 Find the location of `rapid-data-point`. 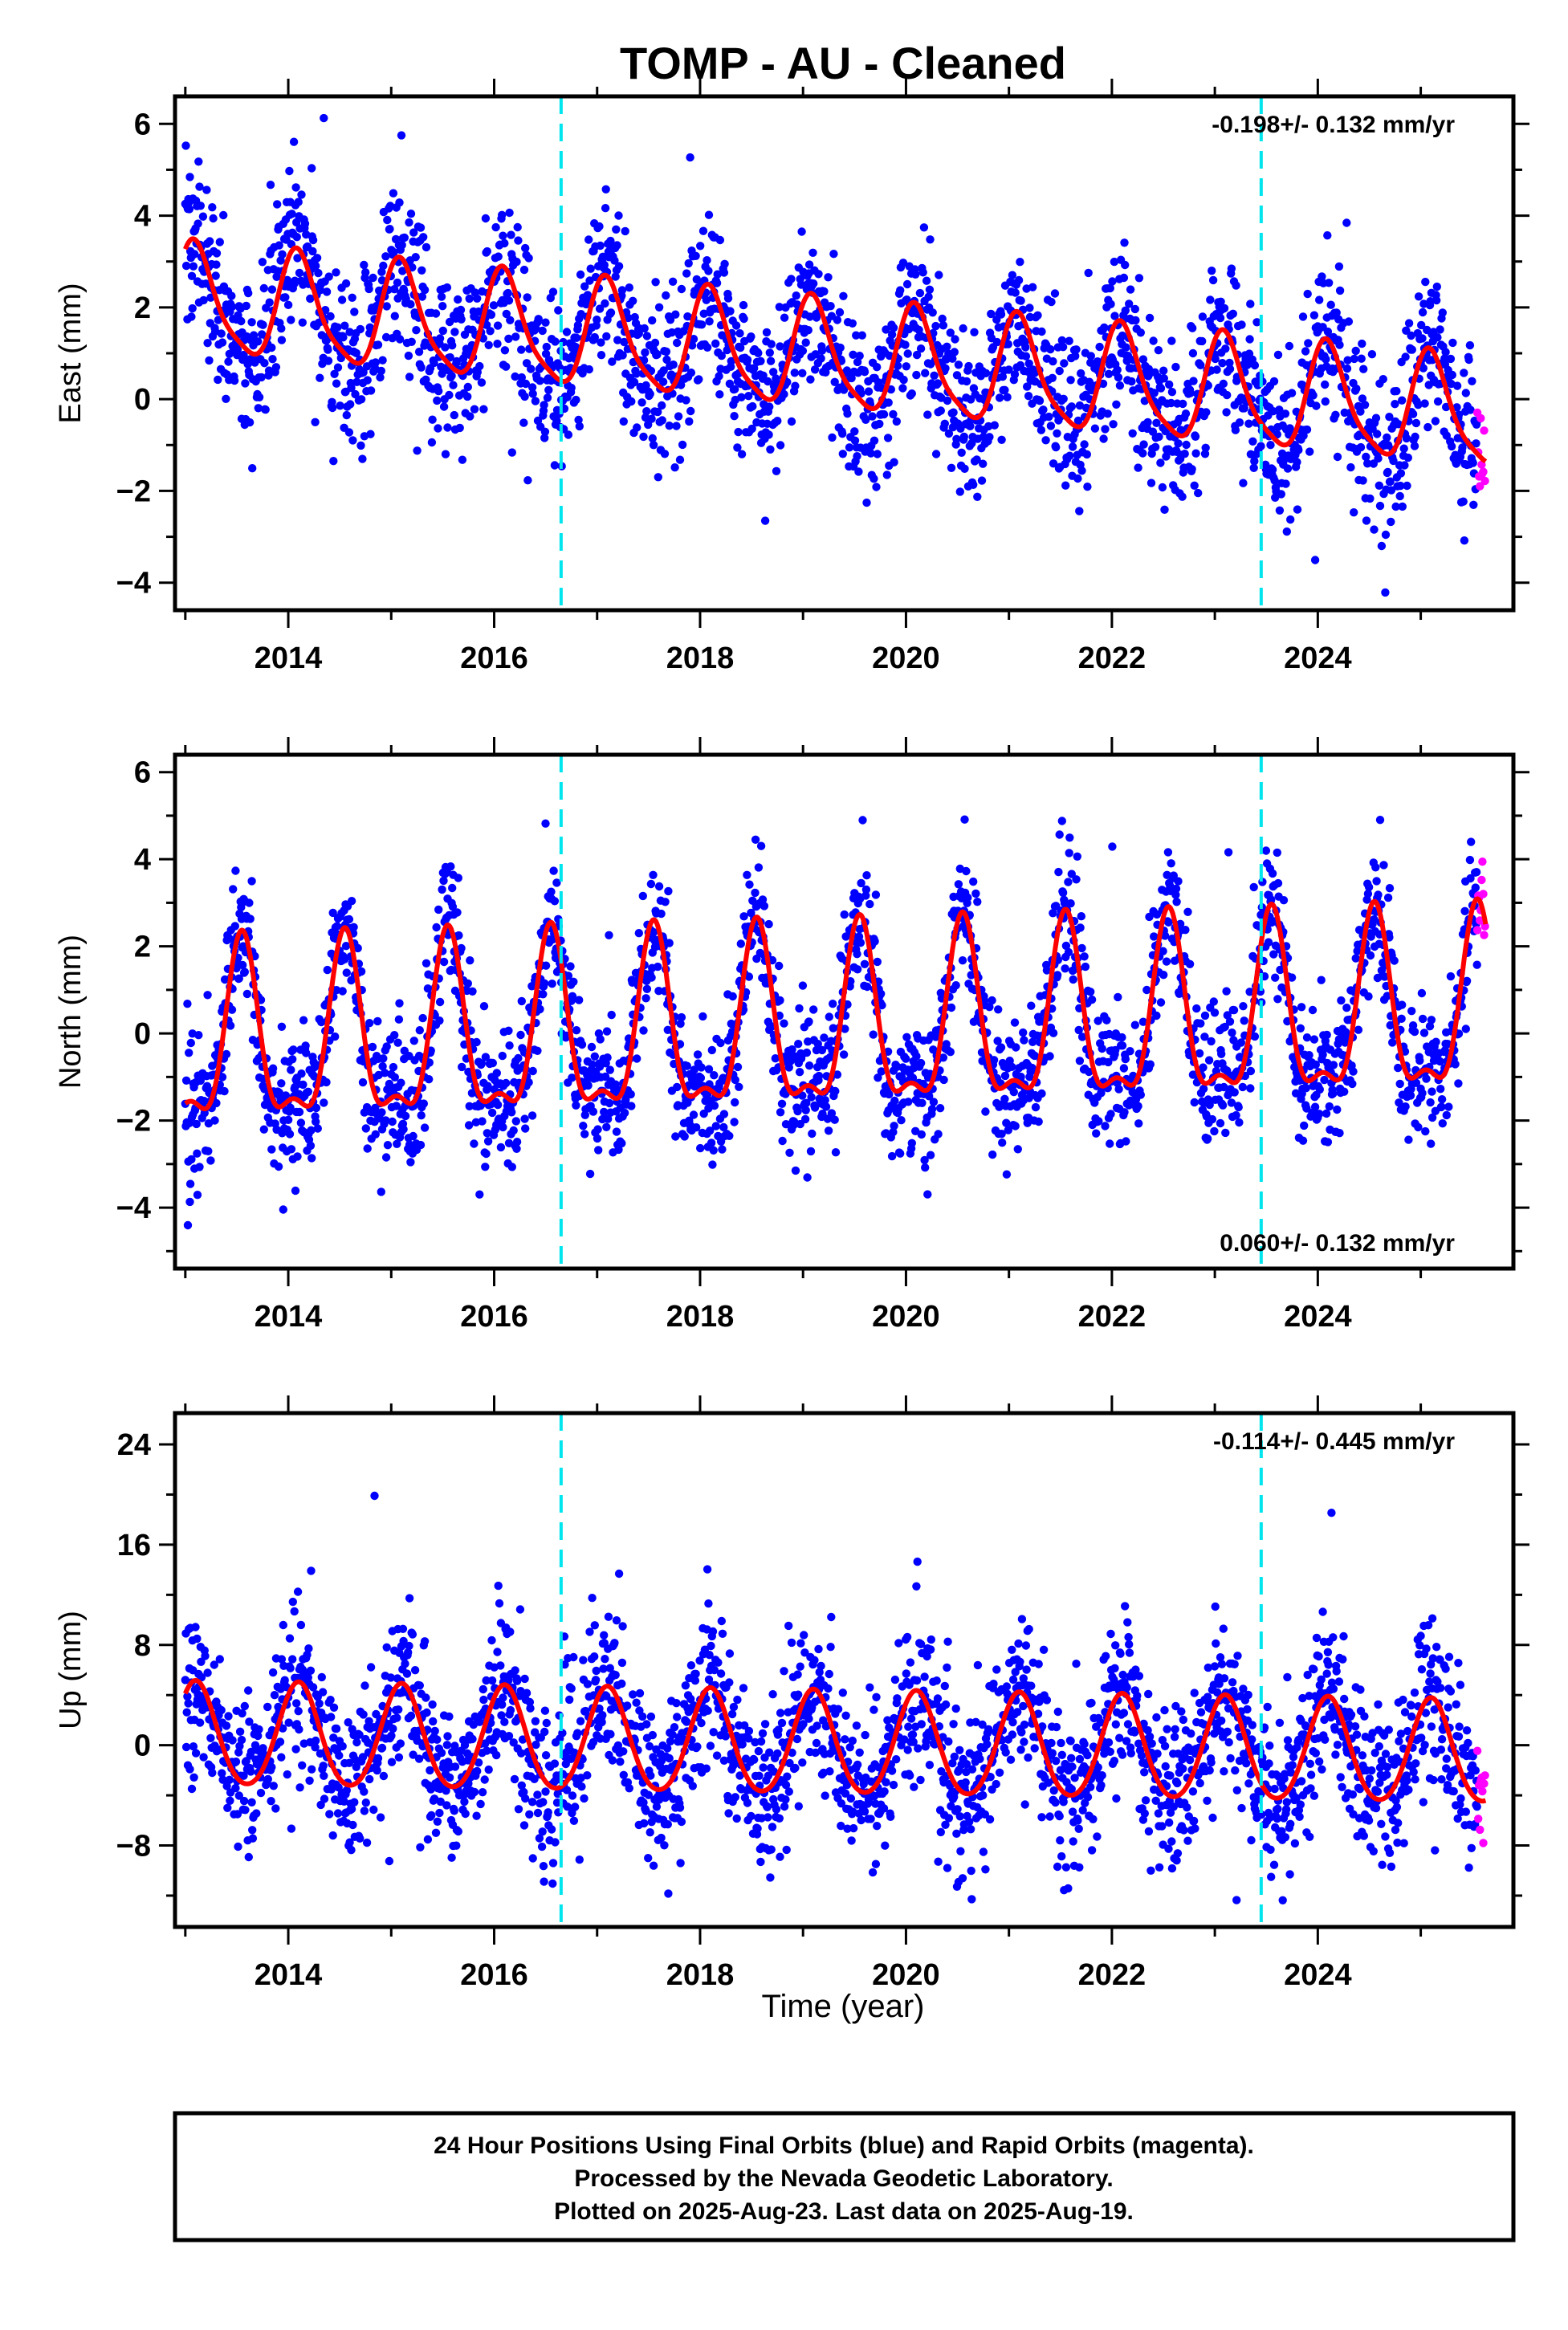

rapid-data-point is located at coordinates (1484, 935).